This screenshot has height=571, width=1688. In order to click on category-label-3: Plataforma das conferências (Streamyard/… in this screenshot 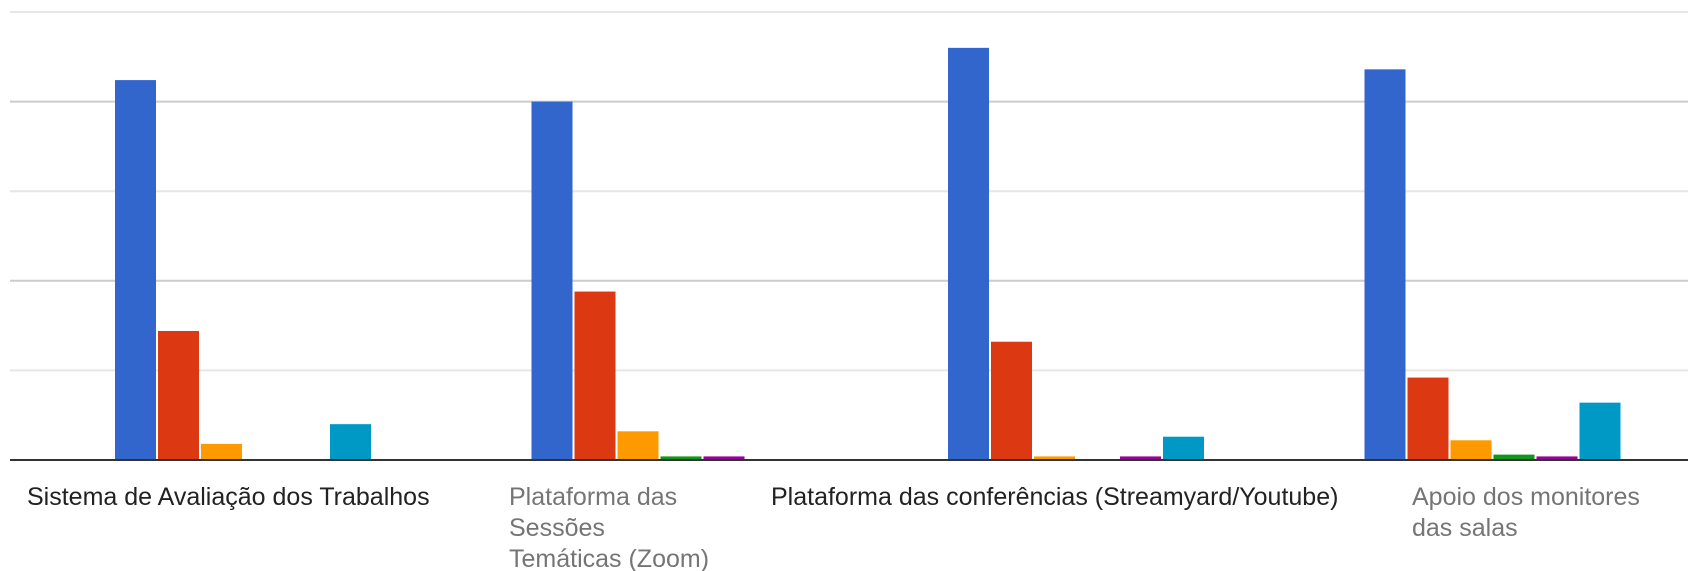, I will do `click(1054, 497)`.